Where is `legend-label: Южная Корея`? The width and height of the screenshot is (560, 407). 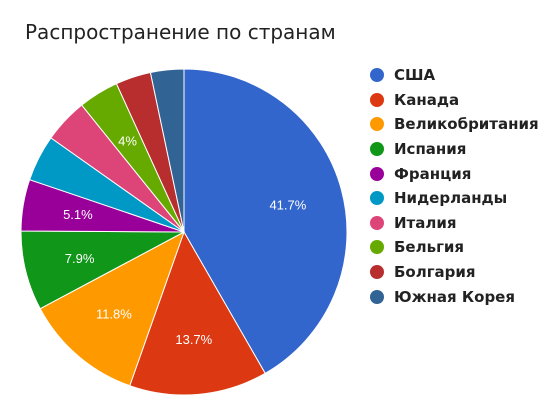
legend-label: Южная Корея is located at coordinates (454, 296).